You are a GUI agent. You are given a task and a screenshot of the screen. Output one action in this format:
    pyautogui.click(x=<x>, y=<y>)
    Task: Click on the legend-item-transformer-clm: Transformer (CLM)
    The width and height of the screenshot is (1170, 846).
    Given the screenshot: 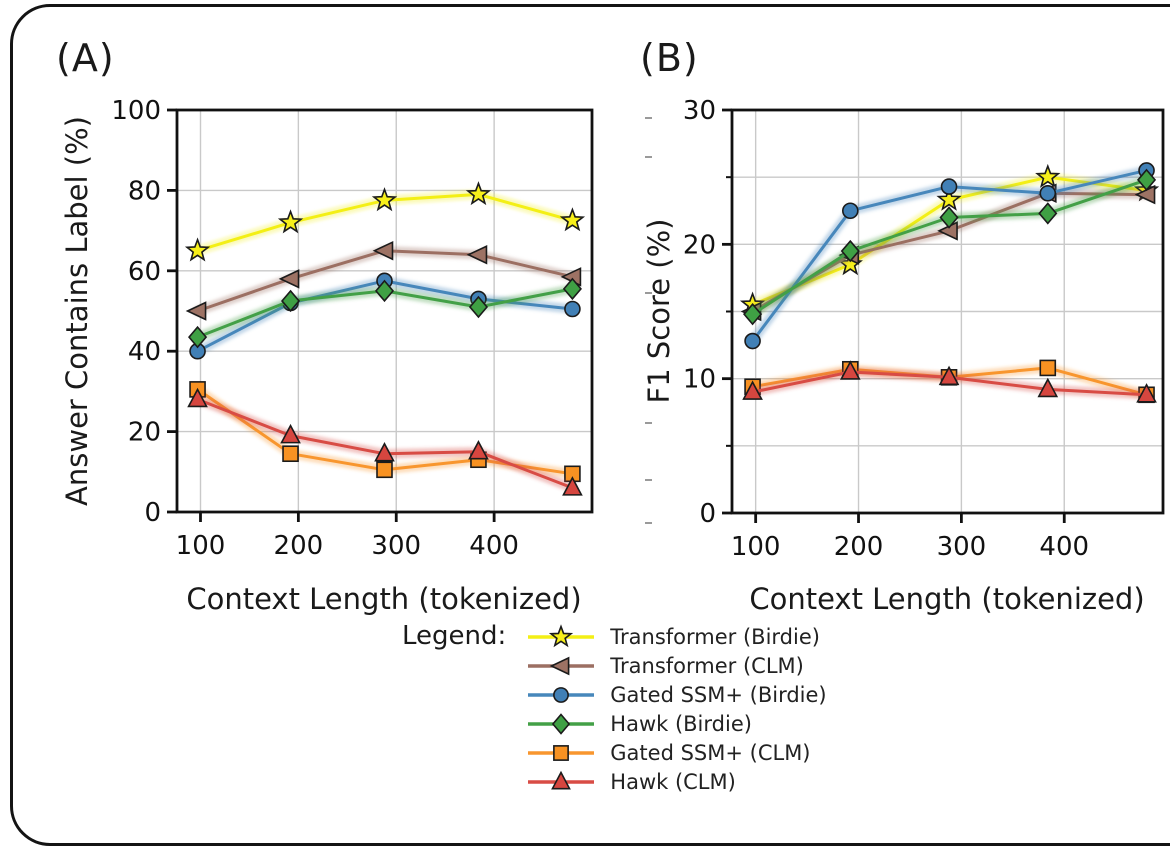 What is the action you would take?
    pyautogui.click(x=674, y=665)
    